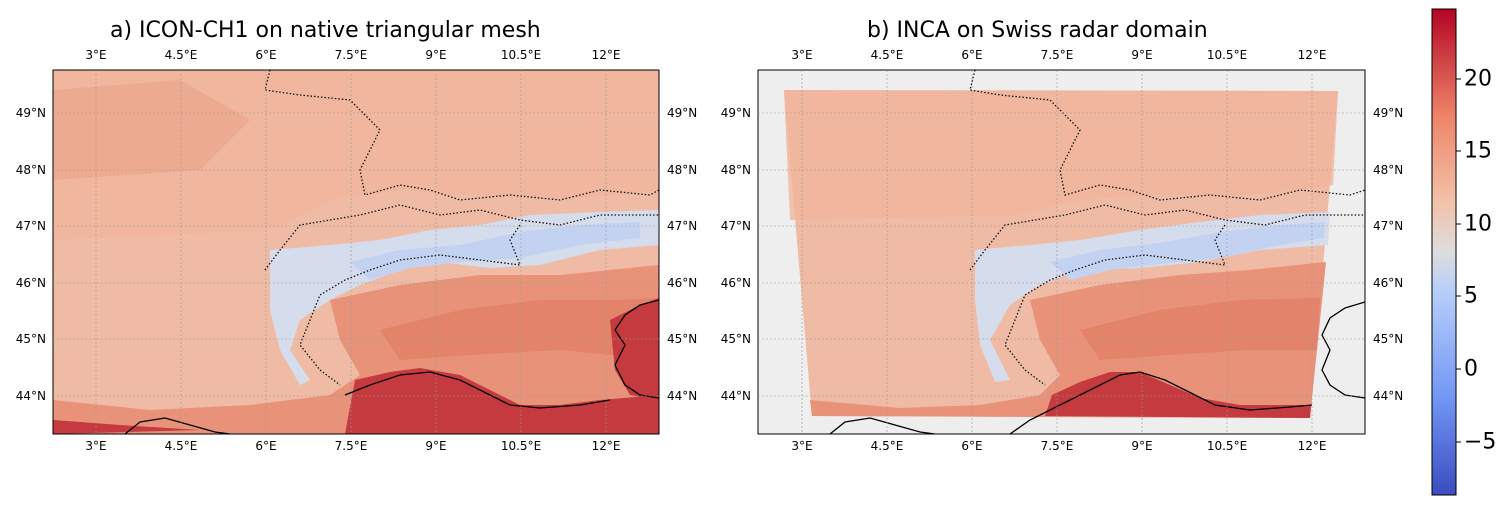 The height and width of the screenshot is (505, 1510). What do you see at coordinates (1480, 442) in the screenshot?
I see `colorbar-label: −5` at bounding box center [1480, 442].